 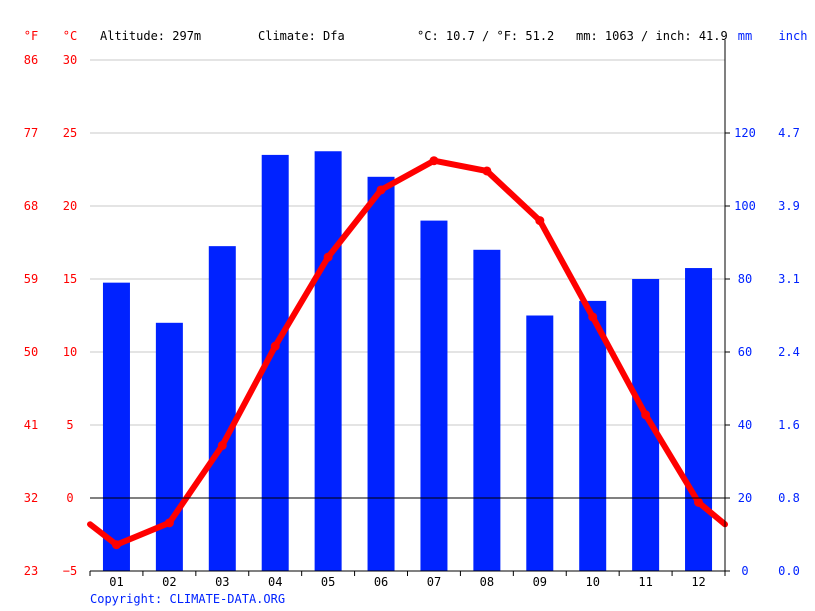 I want to click on fahrenheit-tick-label: 86, so click(x=31, y=60).